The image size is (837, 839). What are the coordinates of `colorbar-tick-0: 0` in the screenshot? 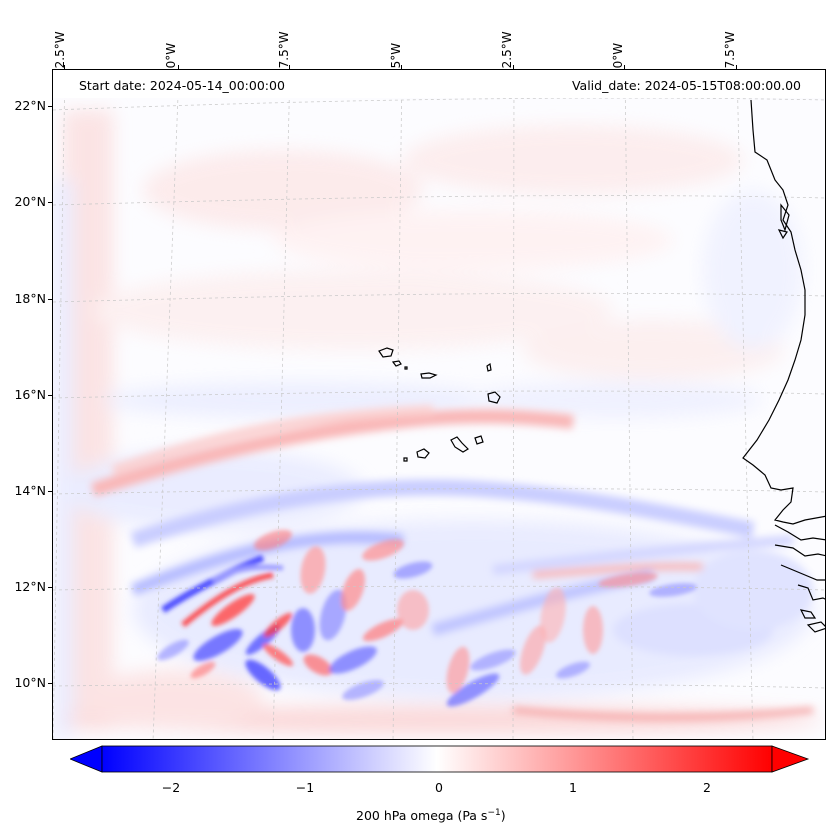 It's located at (439, 787).